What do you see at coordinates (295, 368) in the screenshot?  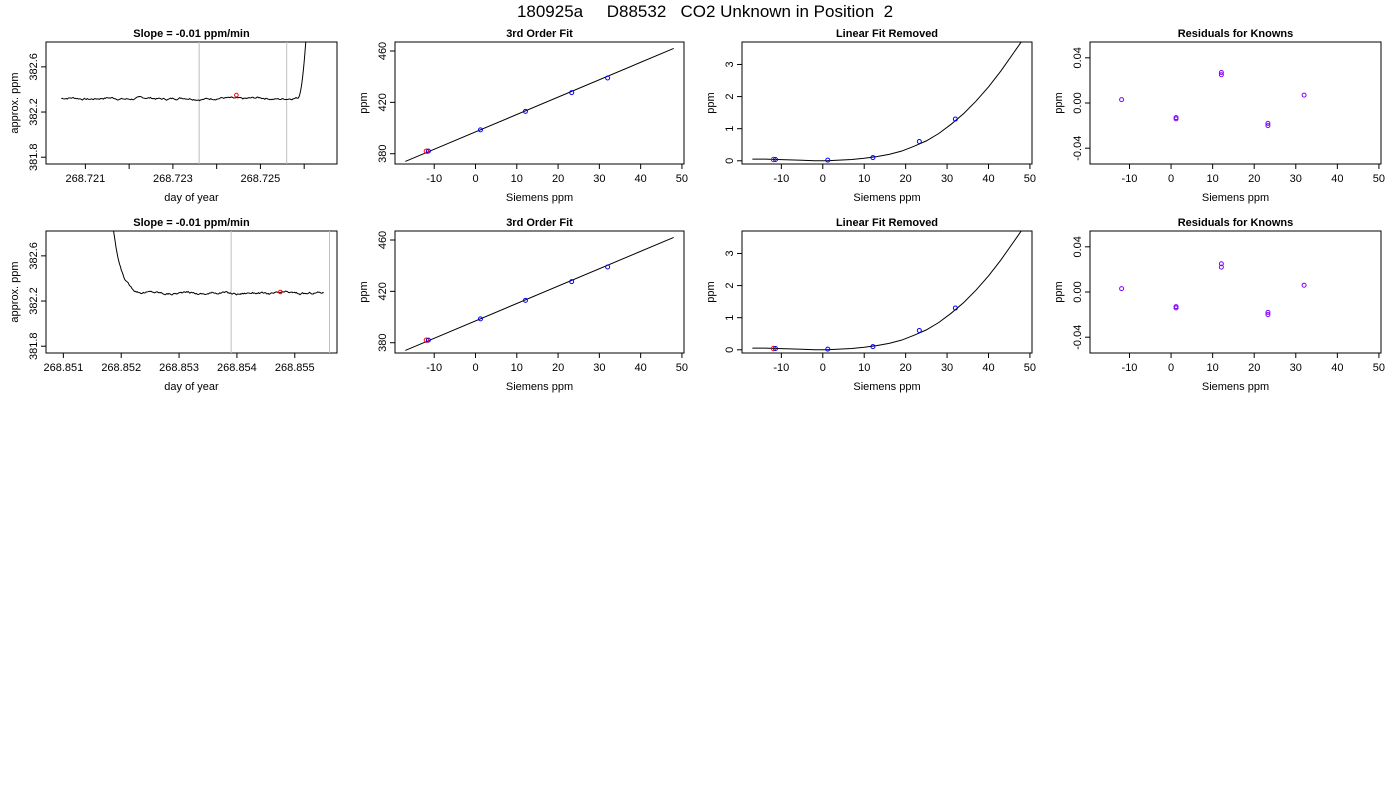 I see `x-tick-label: 268.855` at bounding box center [295, 368].